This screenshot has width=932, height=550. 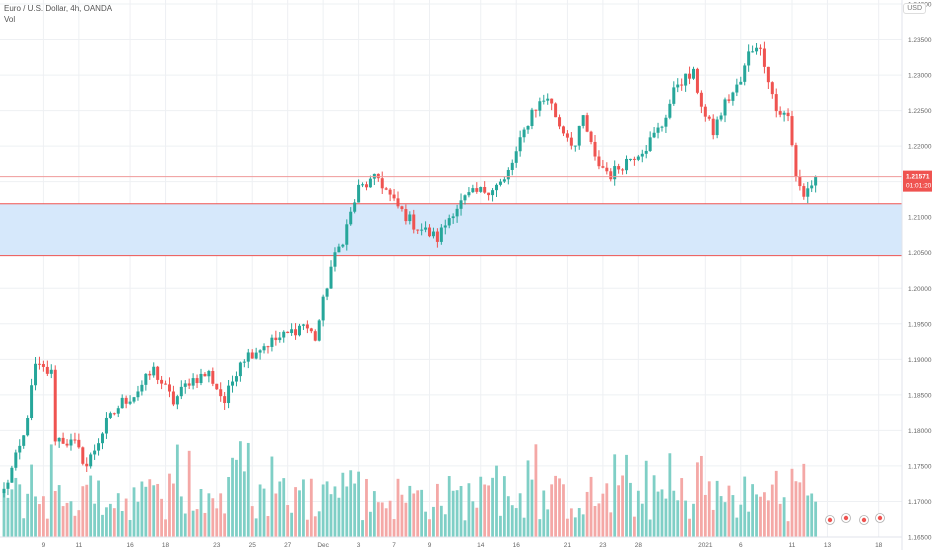 I want to click on x-tick-label: 6, so click(x=741, y=545).